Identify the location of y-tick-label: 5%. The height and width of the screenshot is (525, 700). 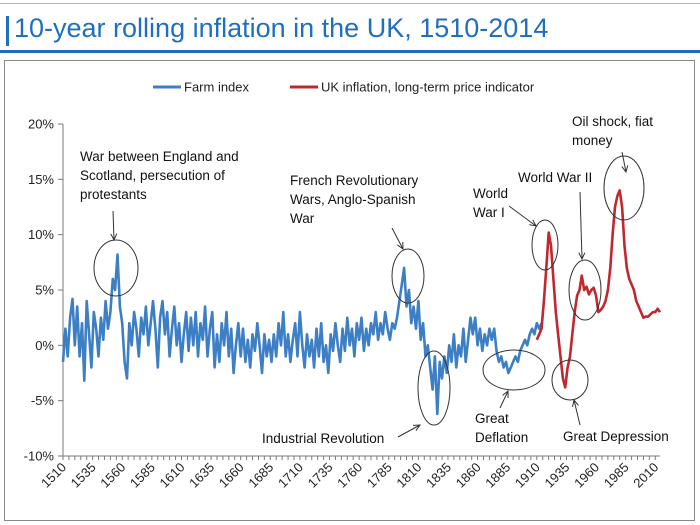
(44, 290).